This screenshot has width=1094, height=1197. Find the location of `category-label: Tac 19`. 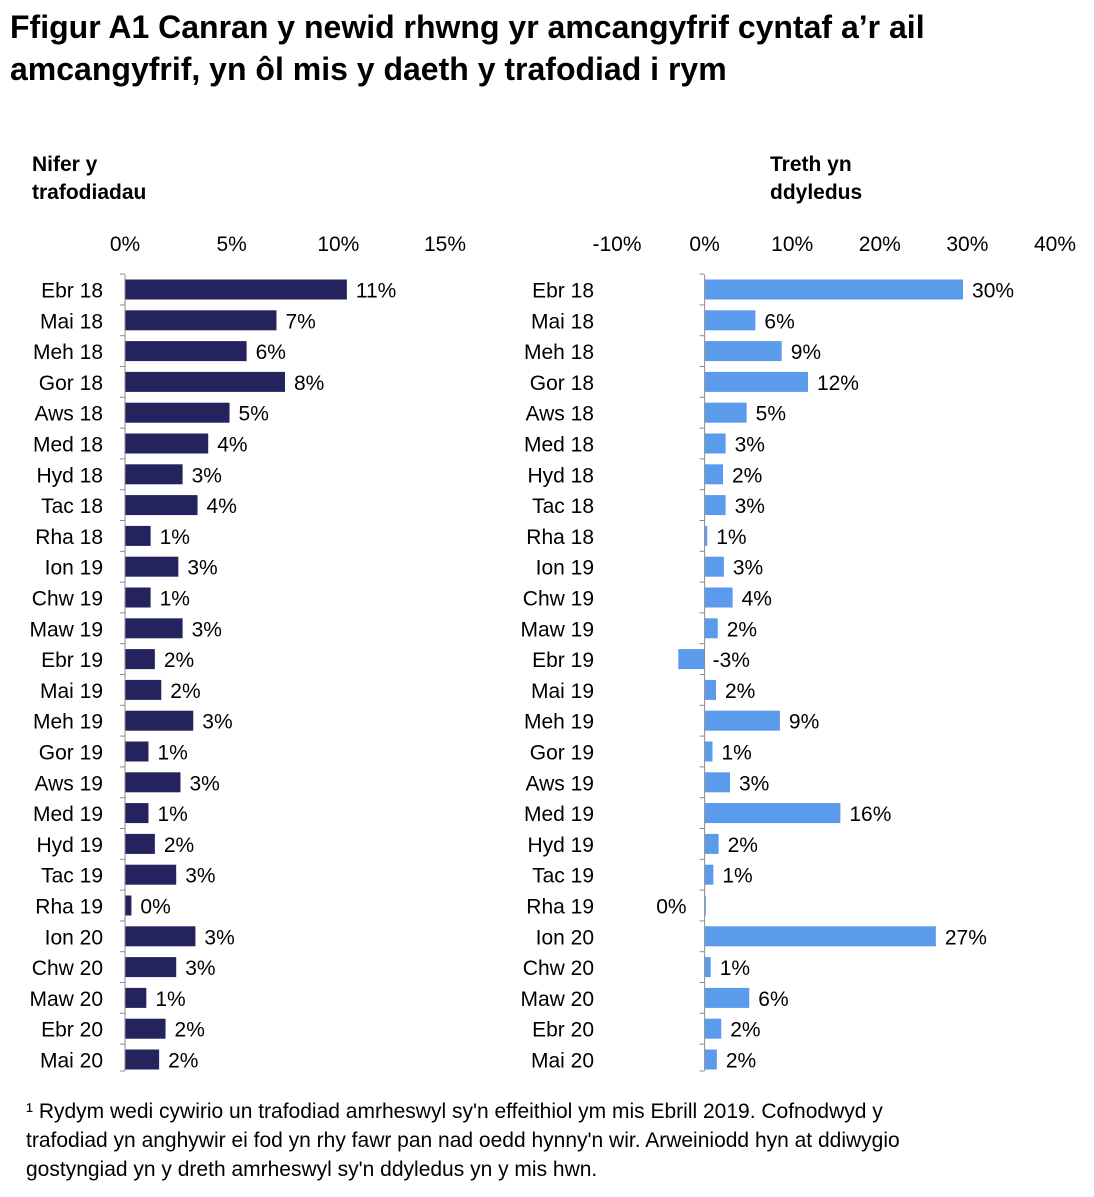

category-label: Tac 19 is located at coordinates (72, 876).